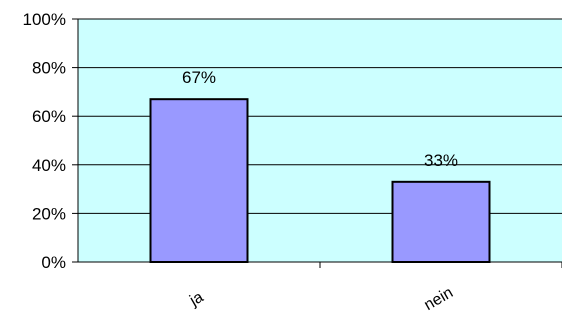 The width and height of the screenshot is (562, 322). I want to click on bar-nein, so click(441, 221).